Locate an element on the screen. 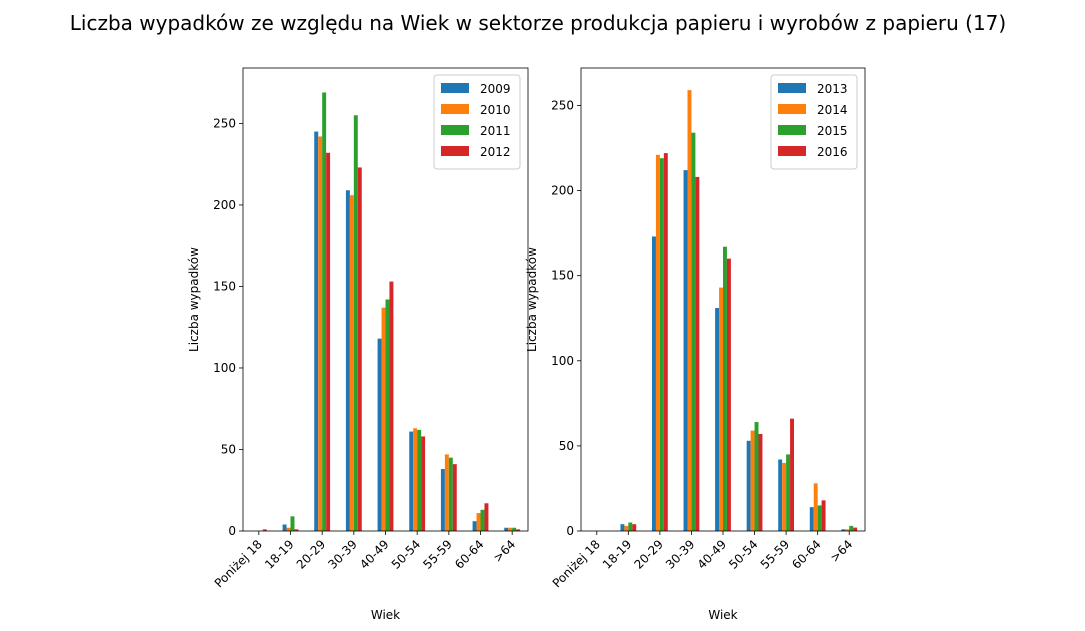  bar-2009->64 is located at coordinates (506, 529).